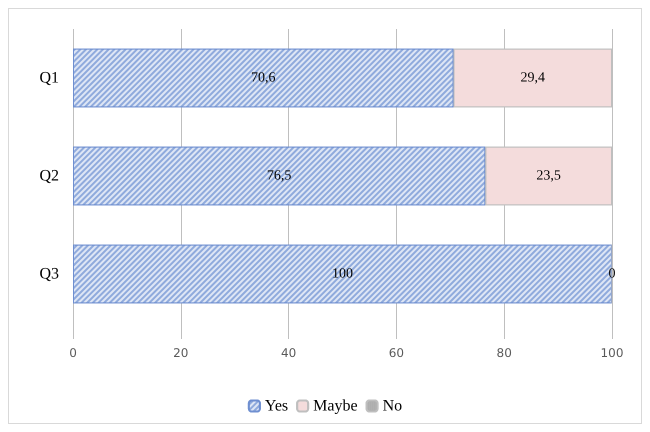 The width and height of the screenshot is (650, 432). Describe the element at coordinates (612, 353) in the screenshot. I see `x-tick-label: 100` at that location.